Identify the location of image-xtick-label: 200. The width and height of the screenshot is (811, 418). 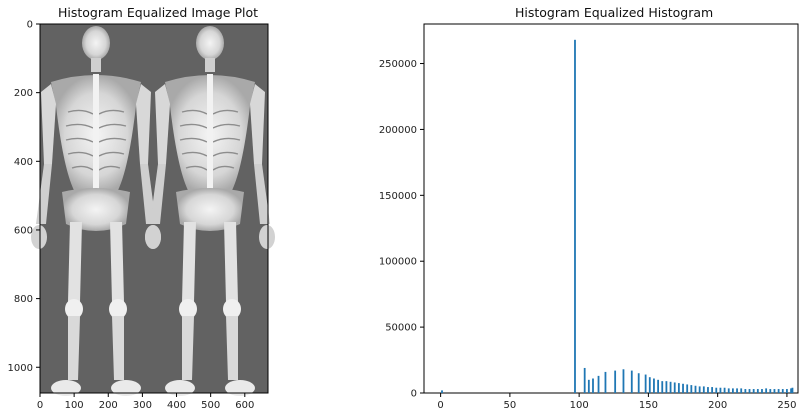
(108, 405).